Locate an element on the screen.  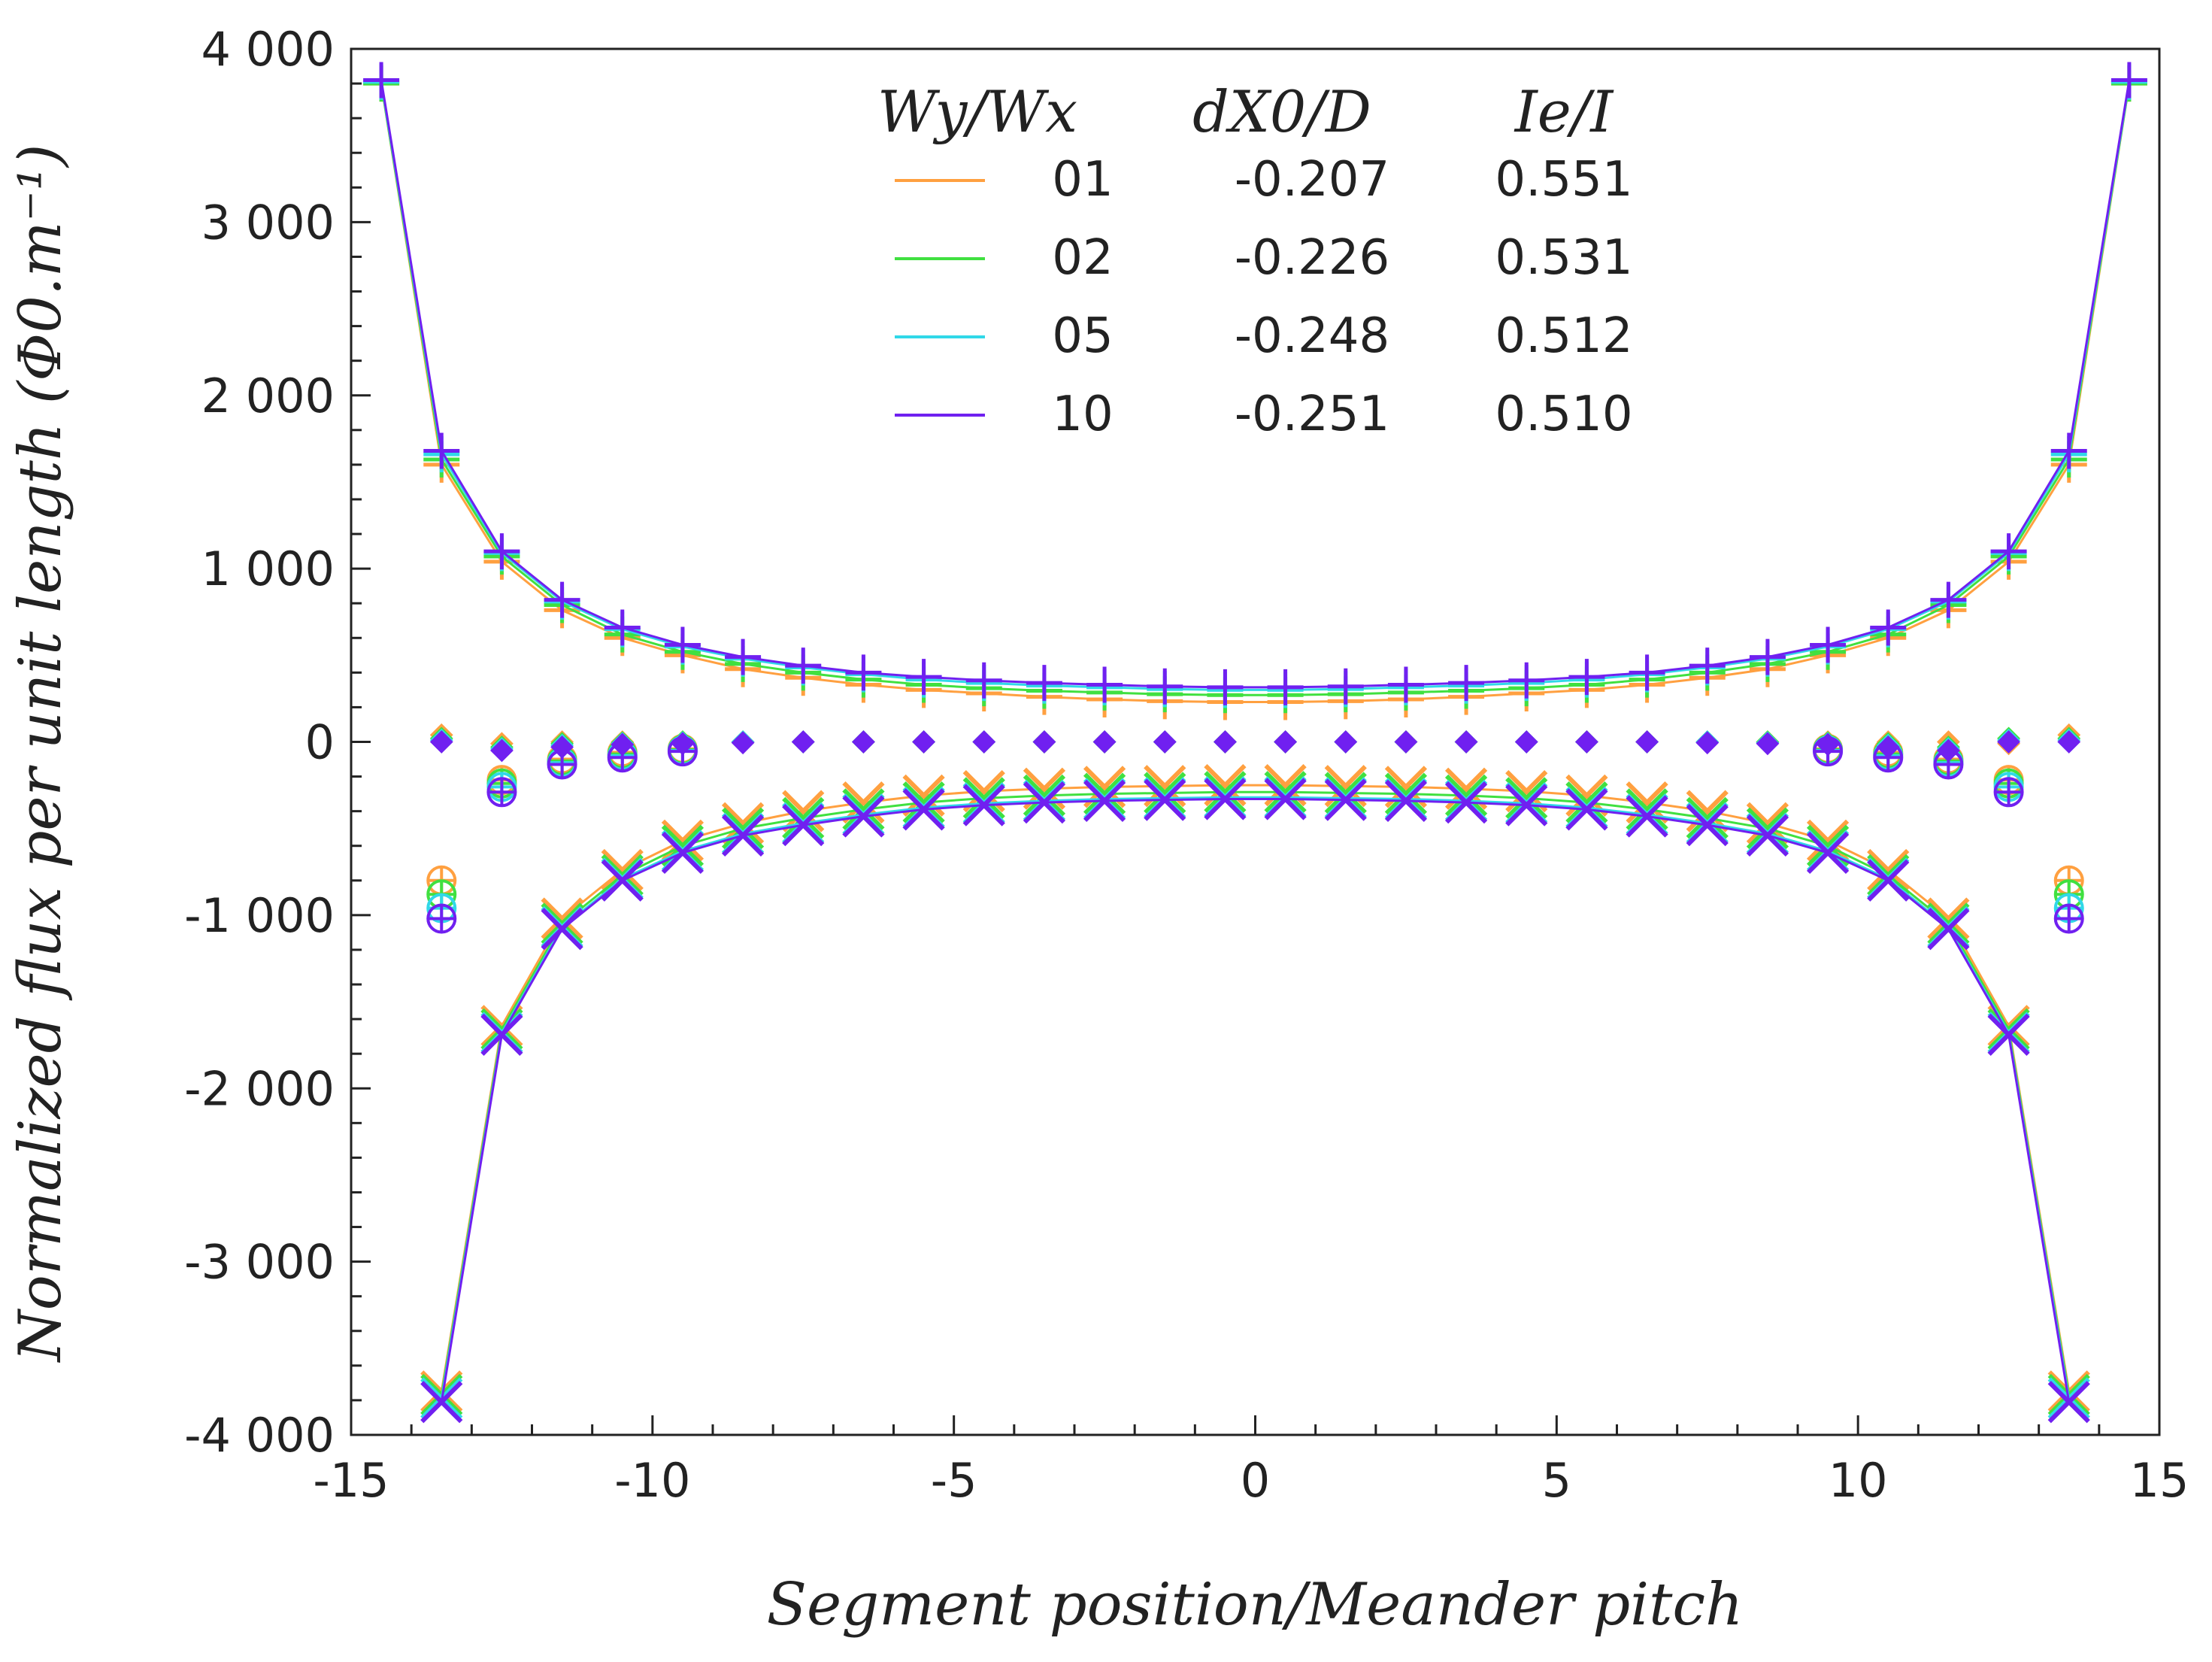
legend-current: 0.551 is located at coordinates (1563, 180).